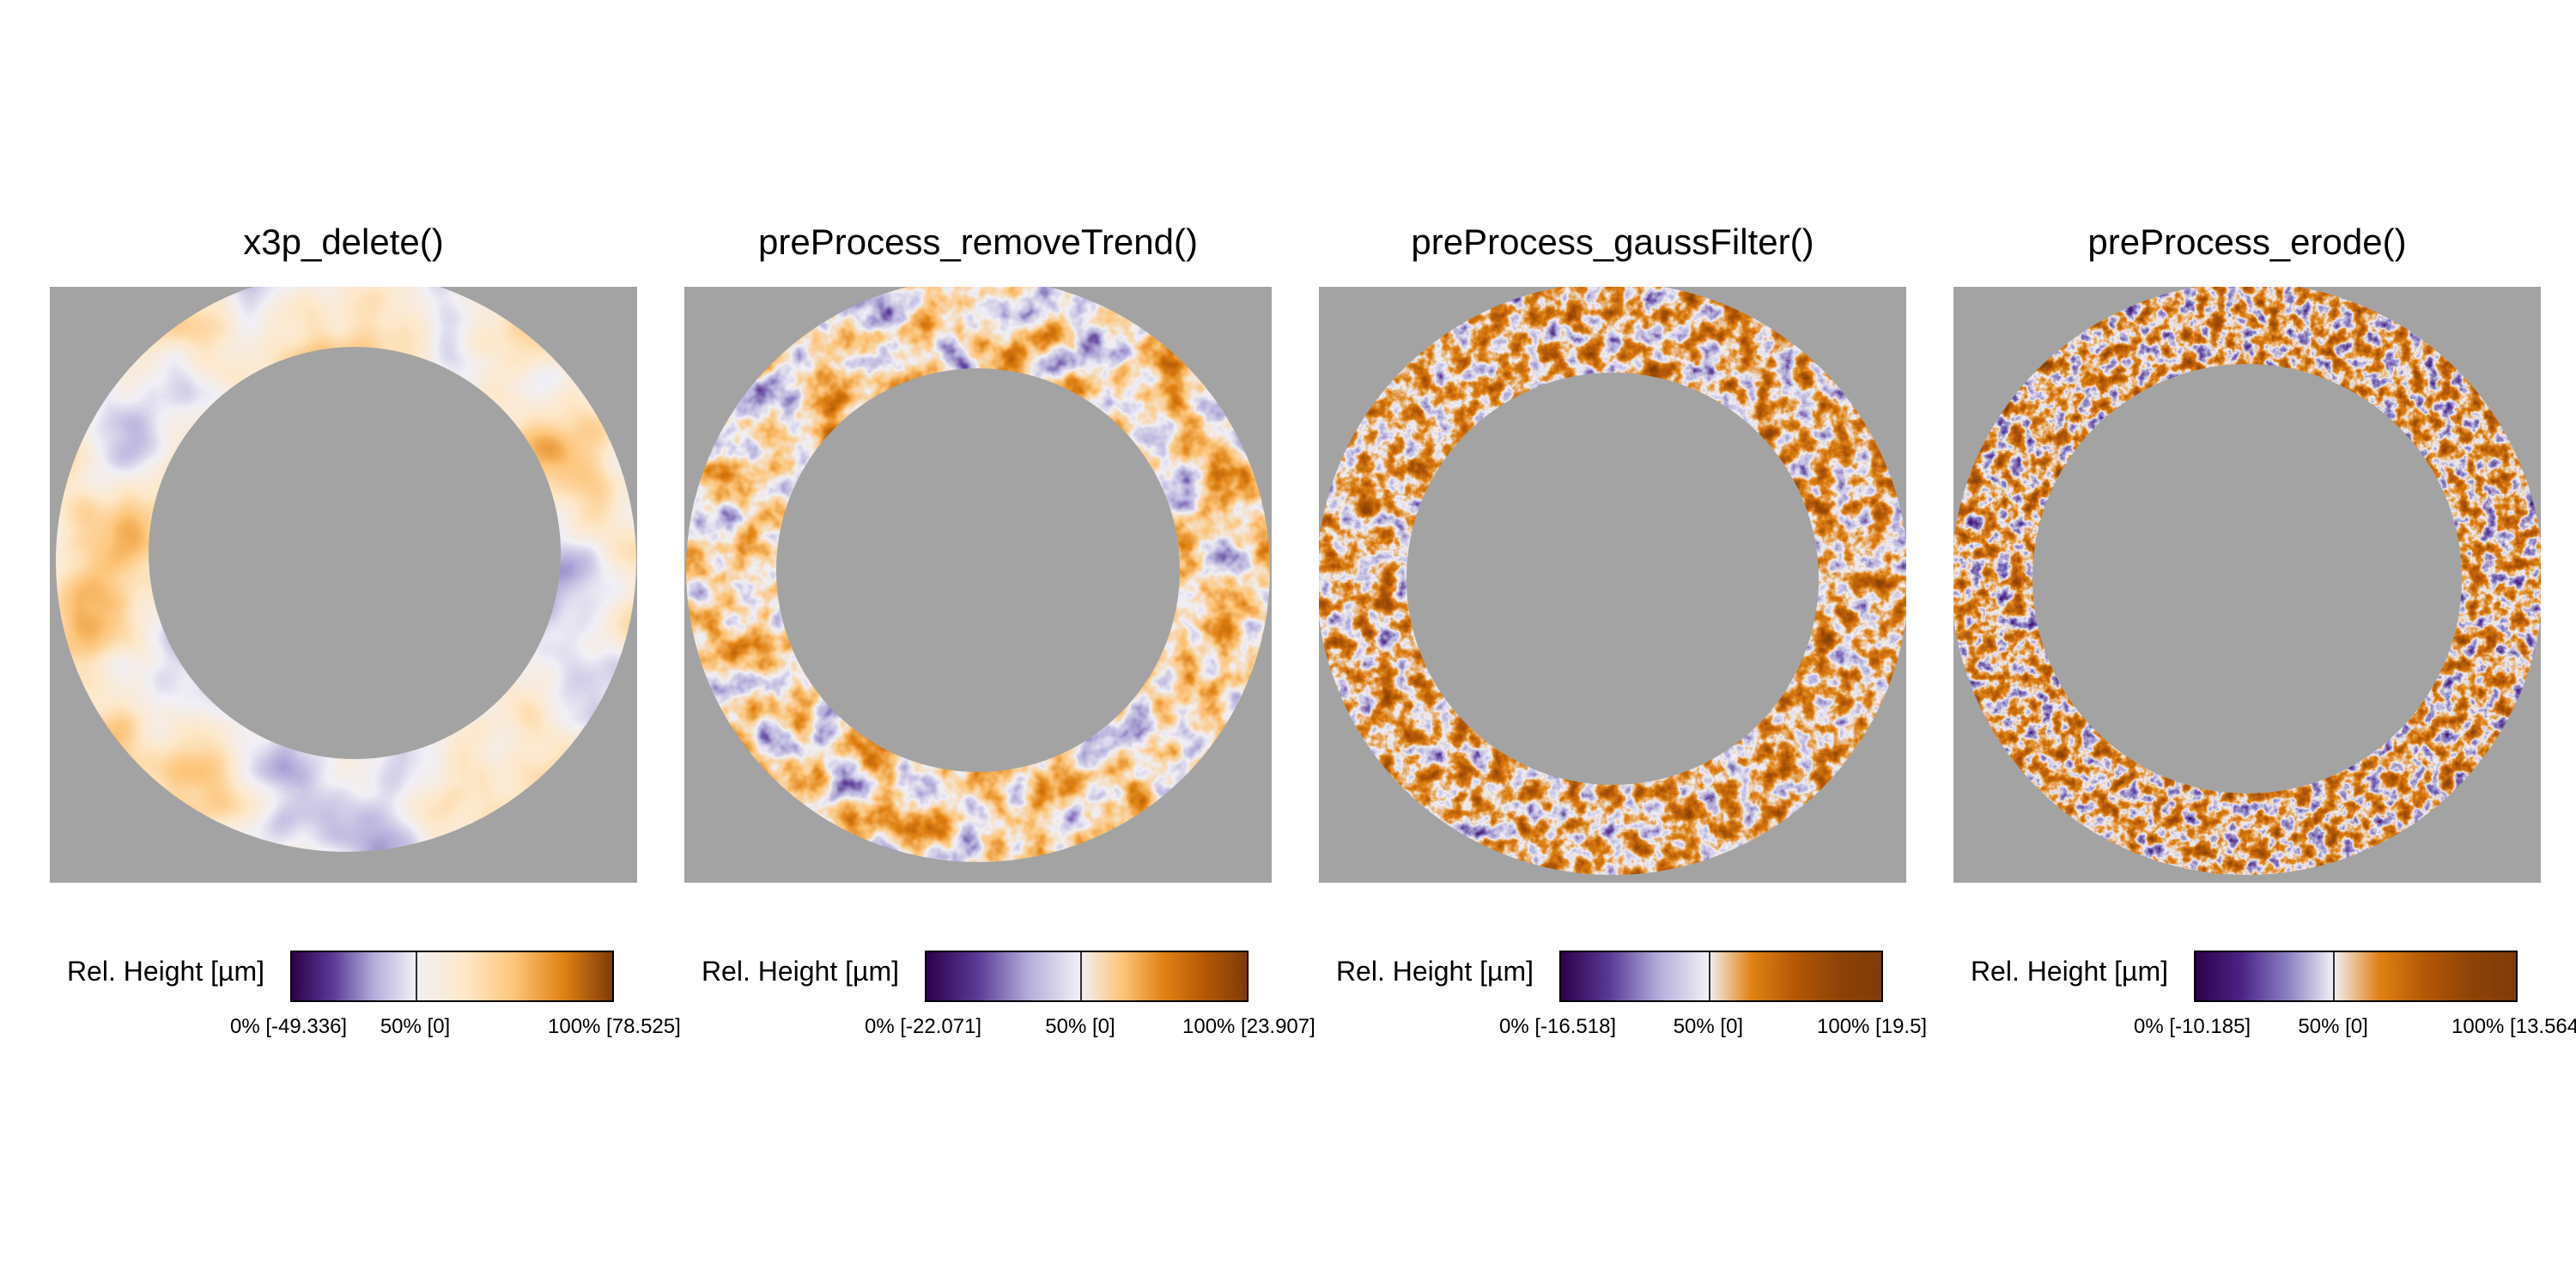 The height and width of the screenshot is (1288, 2576). What do you see at coordinates (2247, 242) in the screenshot?
I see `panel-title: preProcess_erode()` at bounding box center [2247, 242].